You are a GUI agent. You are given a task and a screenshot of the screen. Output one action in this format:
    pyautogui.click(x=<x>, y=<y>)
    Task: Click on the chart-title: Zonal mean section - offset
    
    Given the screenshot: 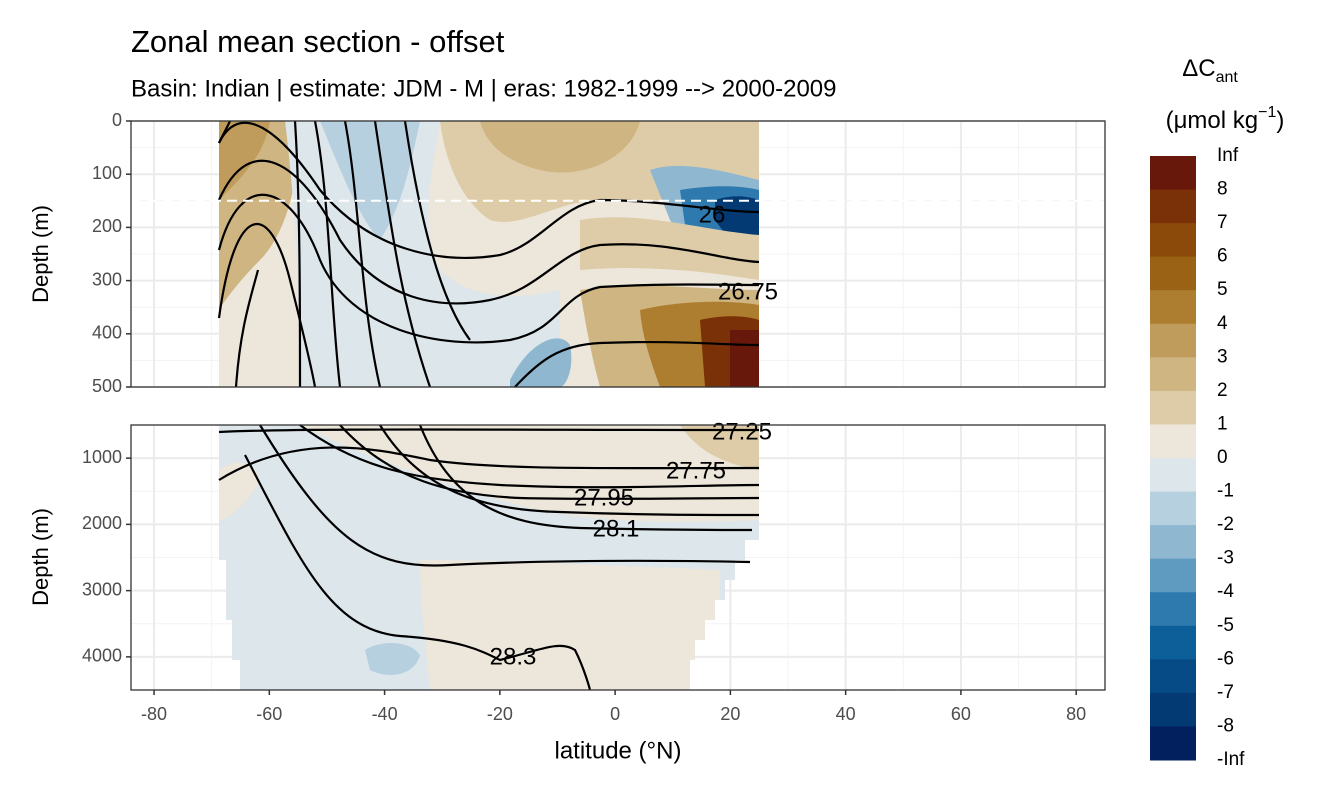 What is the action you would take?
    pyautogui.click(x=318, y=41)
    